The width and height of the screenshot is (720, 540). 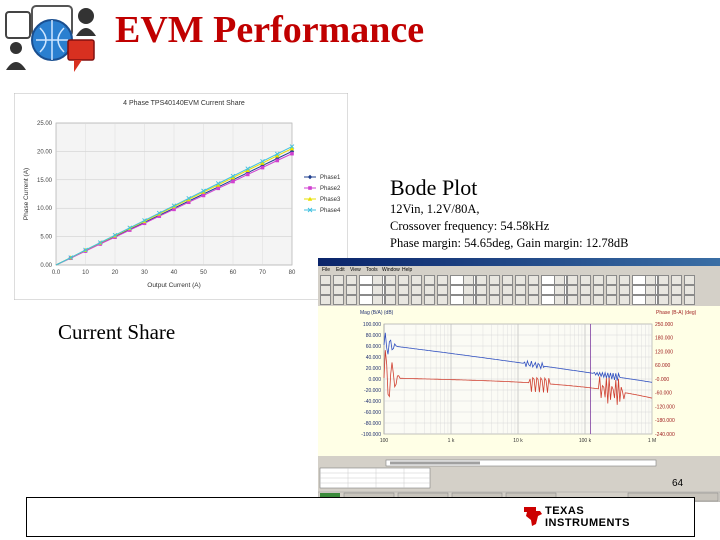 What do you see at coordinates (407, 270) in the screenshot?
I see `menu-help: Help` at bounding box center [407, 270].